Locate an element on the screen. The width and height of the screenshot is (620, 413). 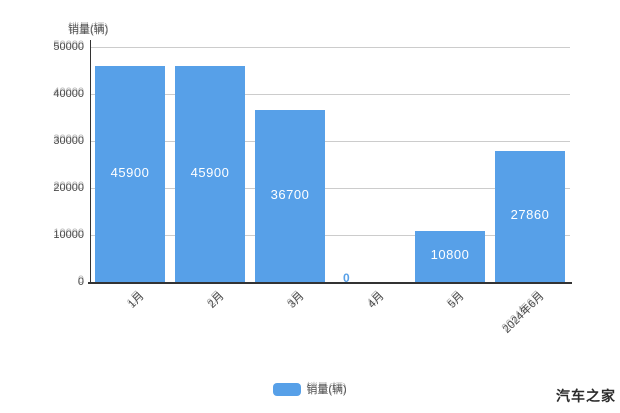
bar-1月: 45900 is located at coordinates (130, 174).